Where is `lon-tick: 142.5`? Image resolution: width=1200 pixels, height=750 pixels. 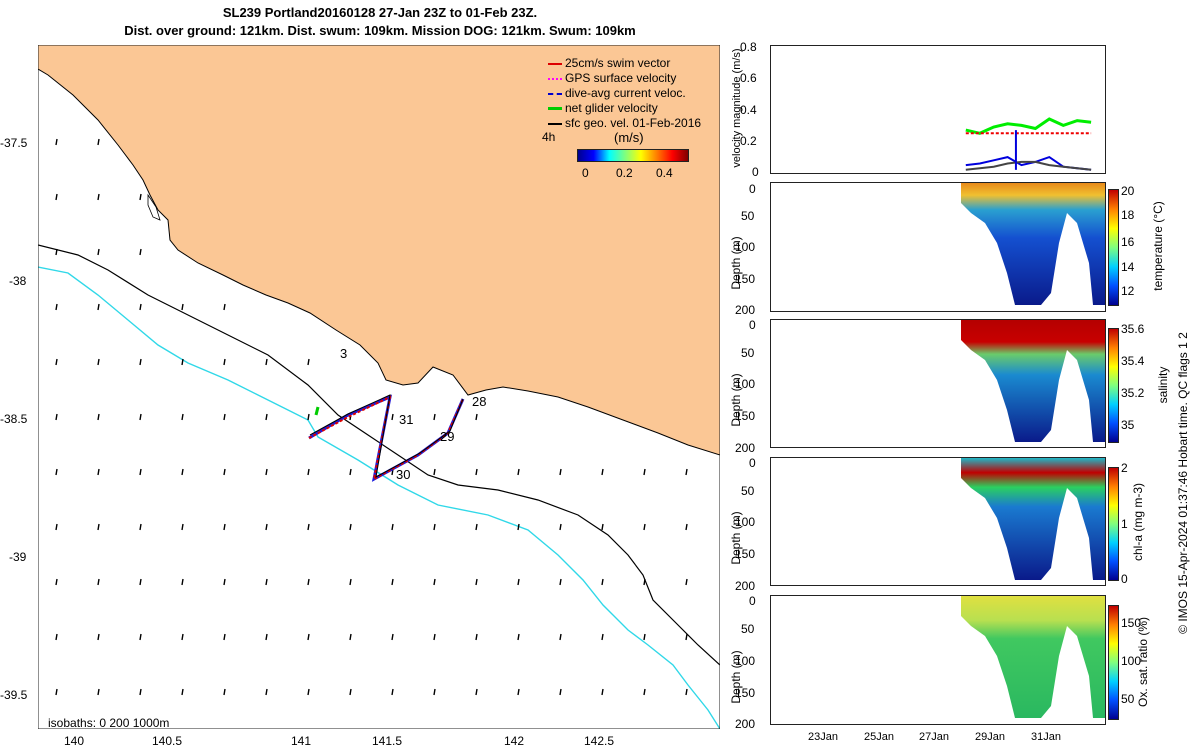 lon-tick: 142.5 is located at coordinates (599, 741).